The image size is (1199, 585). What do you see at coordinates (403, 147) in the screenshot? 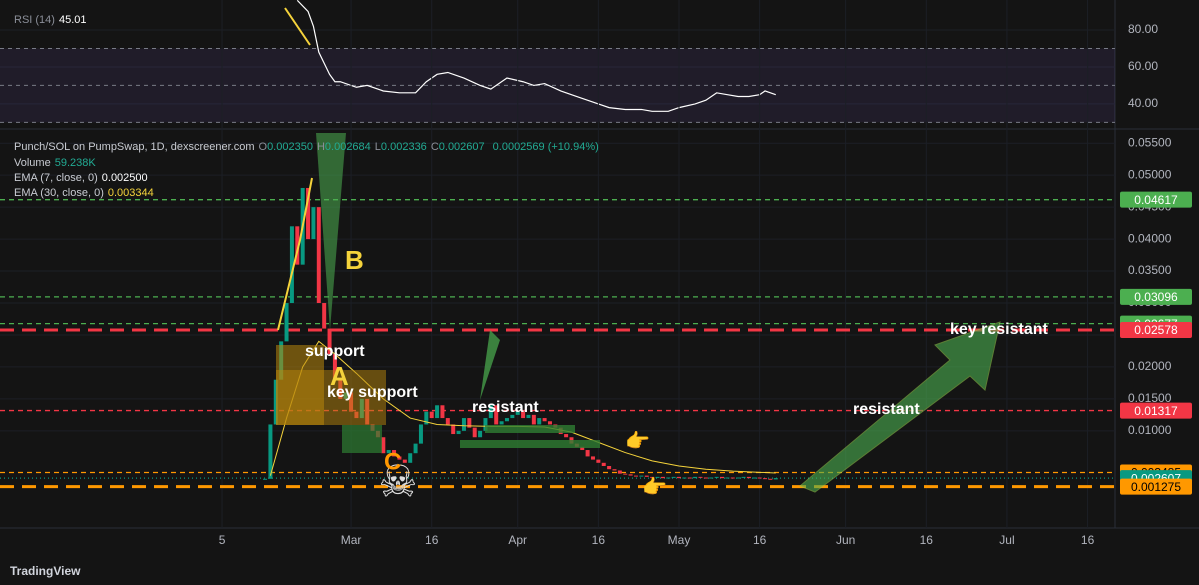
I see `ohlc-value: 0.002336` at bounding box center [403, 147].